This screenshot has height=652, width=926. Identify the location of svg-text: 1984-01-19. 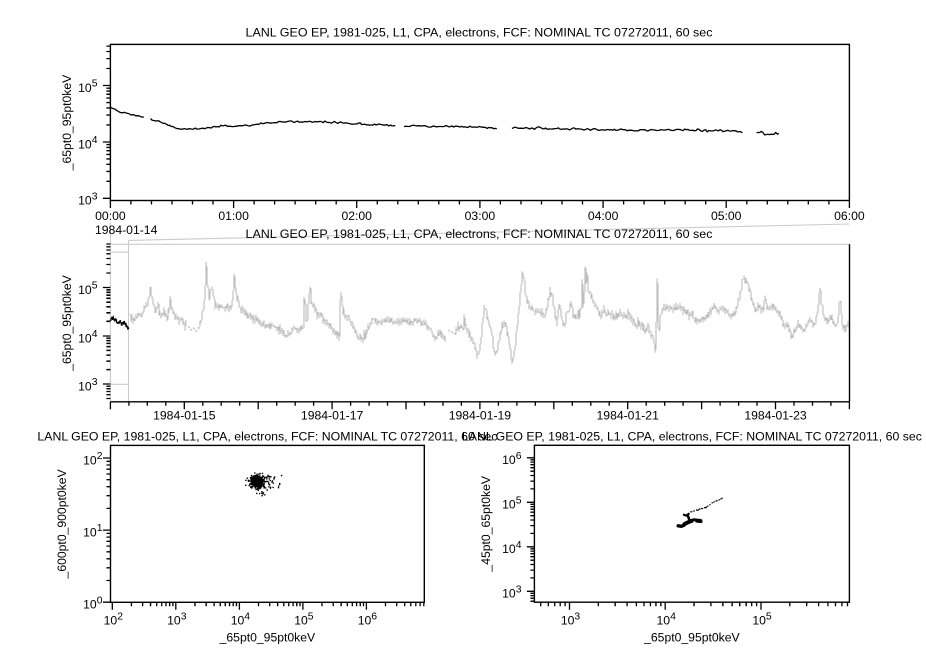
(480, 416).